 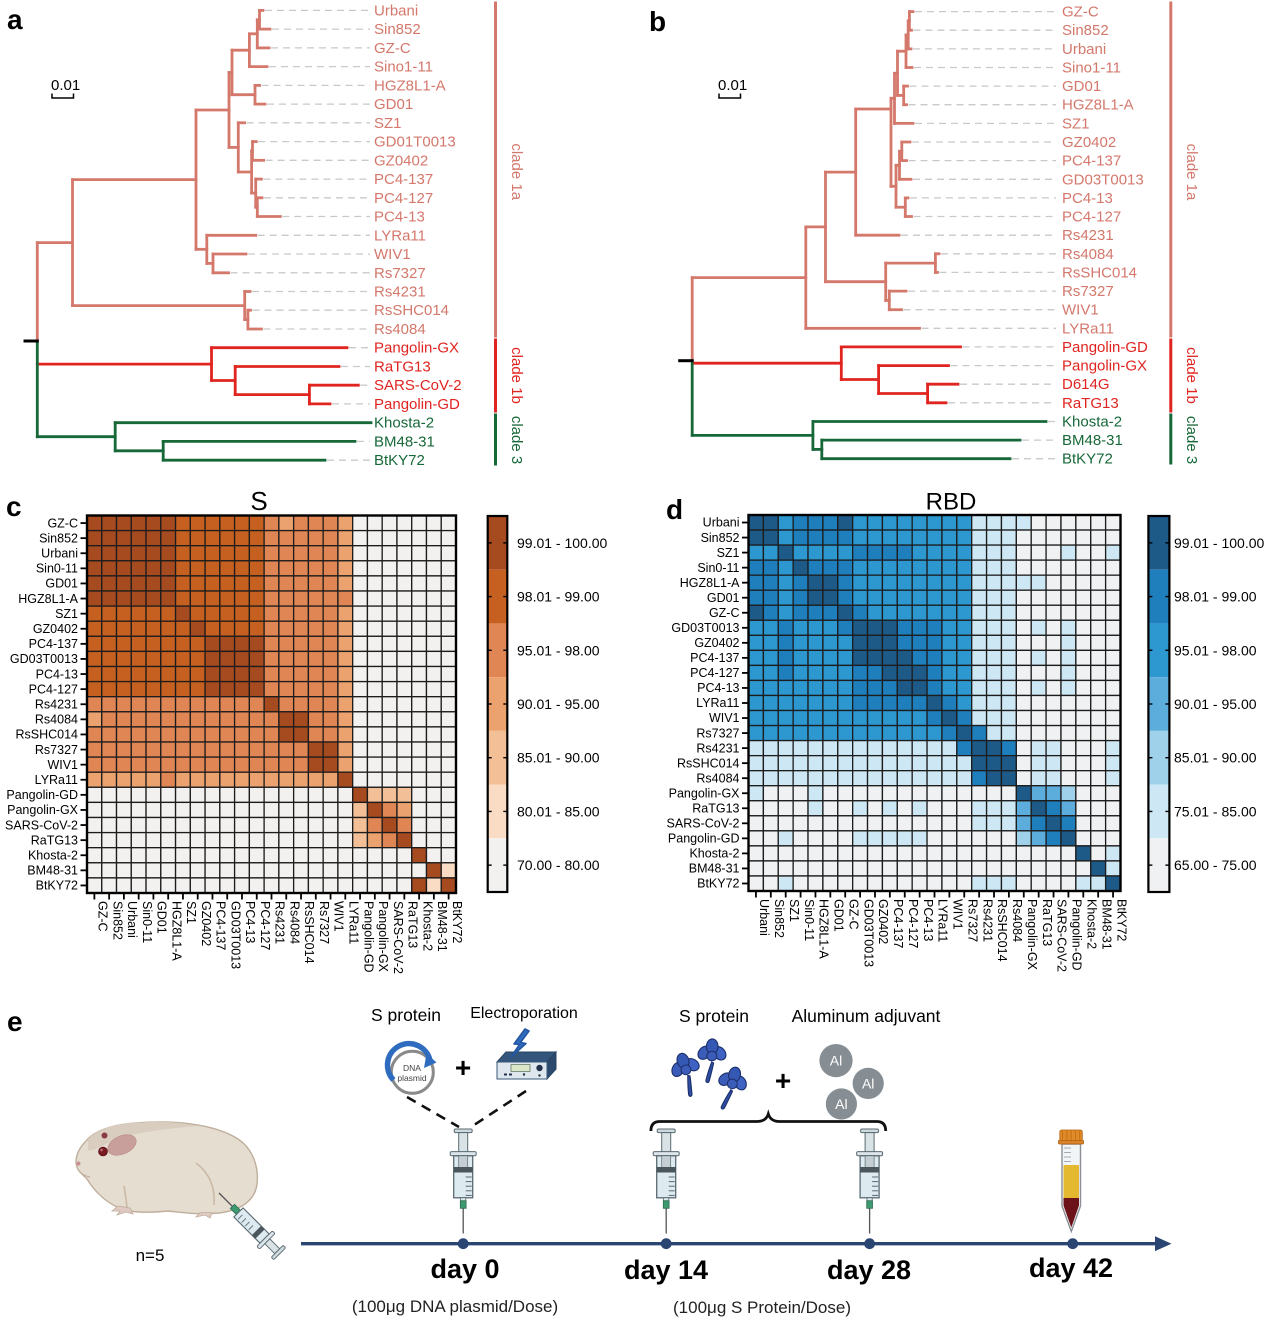 What do you see at coordinates (191, 912) in the screenshot?
I see `svg-text: SZ1` at bounding box center [191, 912].